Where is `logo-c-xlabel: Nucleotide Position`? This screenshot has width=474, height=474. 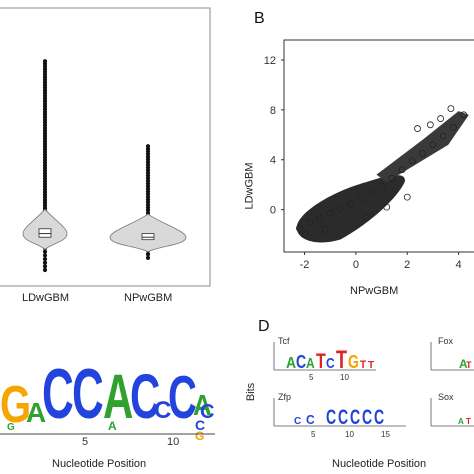 logo-c-xlabel: Nucleotide Position is located at coordinates (99, 464).